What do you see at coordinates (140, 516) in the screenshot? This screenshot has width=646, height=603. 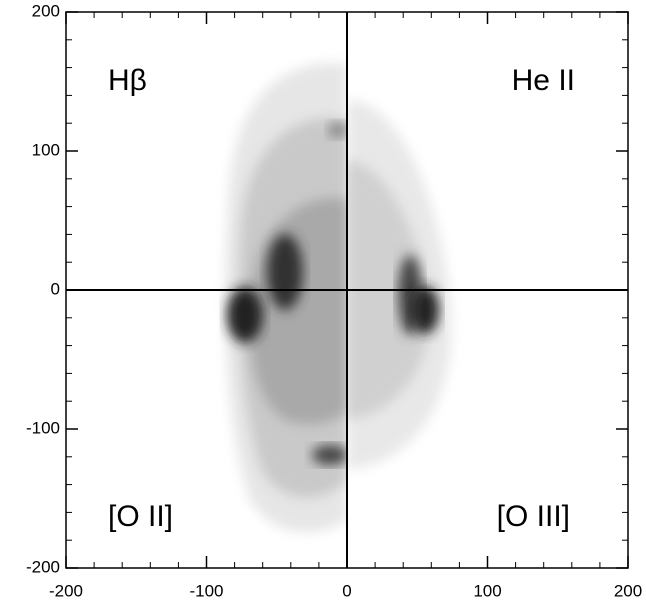 I see `annotation: [O II]` at bounding box center [140, 516].